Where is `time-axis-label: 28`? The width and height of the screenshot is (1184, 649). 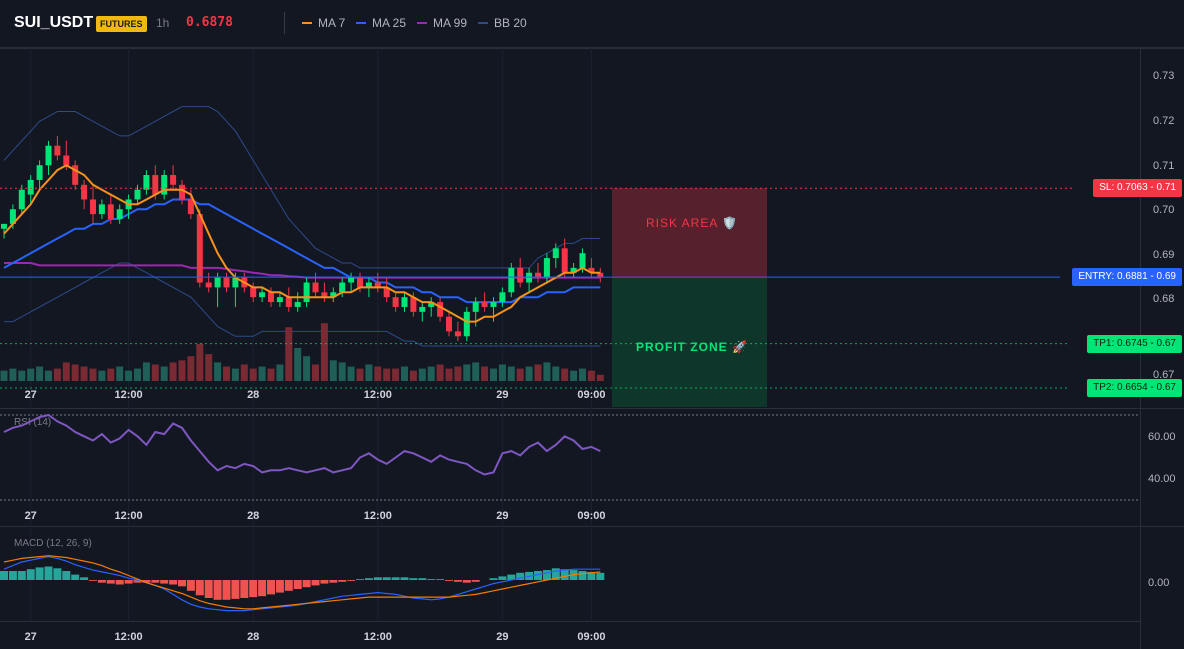 time-axis-label: 28 is located at coordinates (253, 516).